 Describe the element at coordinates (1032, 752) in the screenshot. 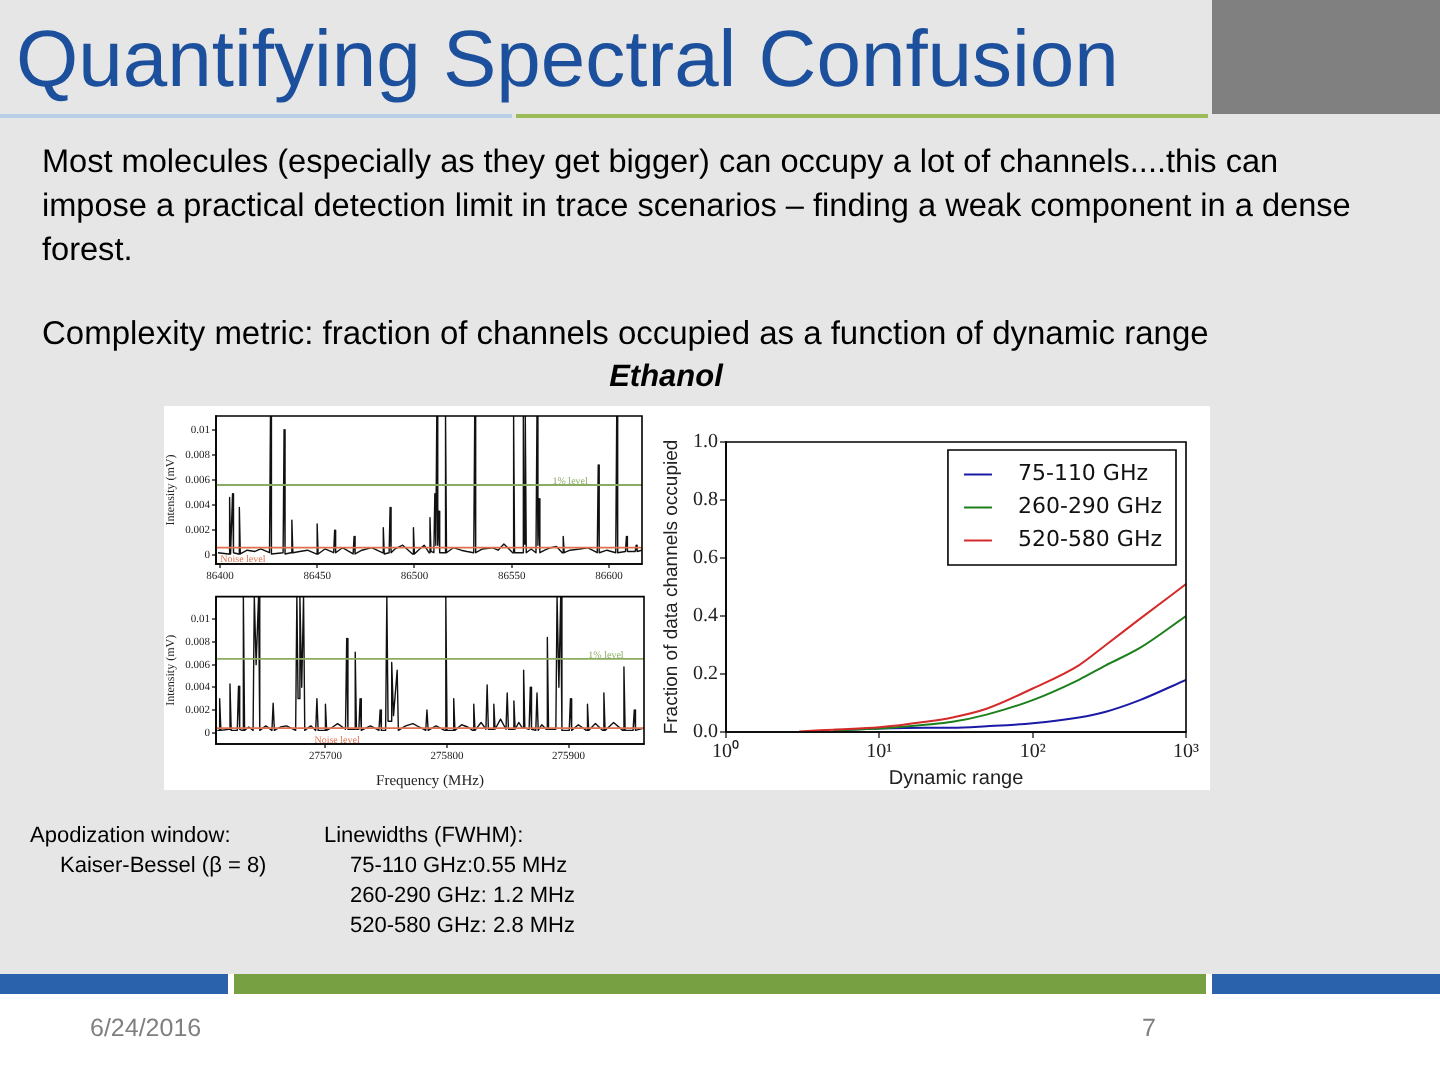

I see `x-tick-label: 10²` at that location.